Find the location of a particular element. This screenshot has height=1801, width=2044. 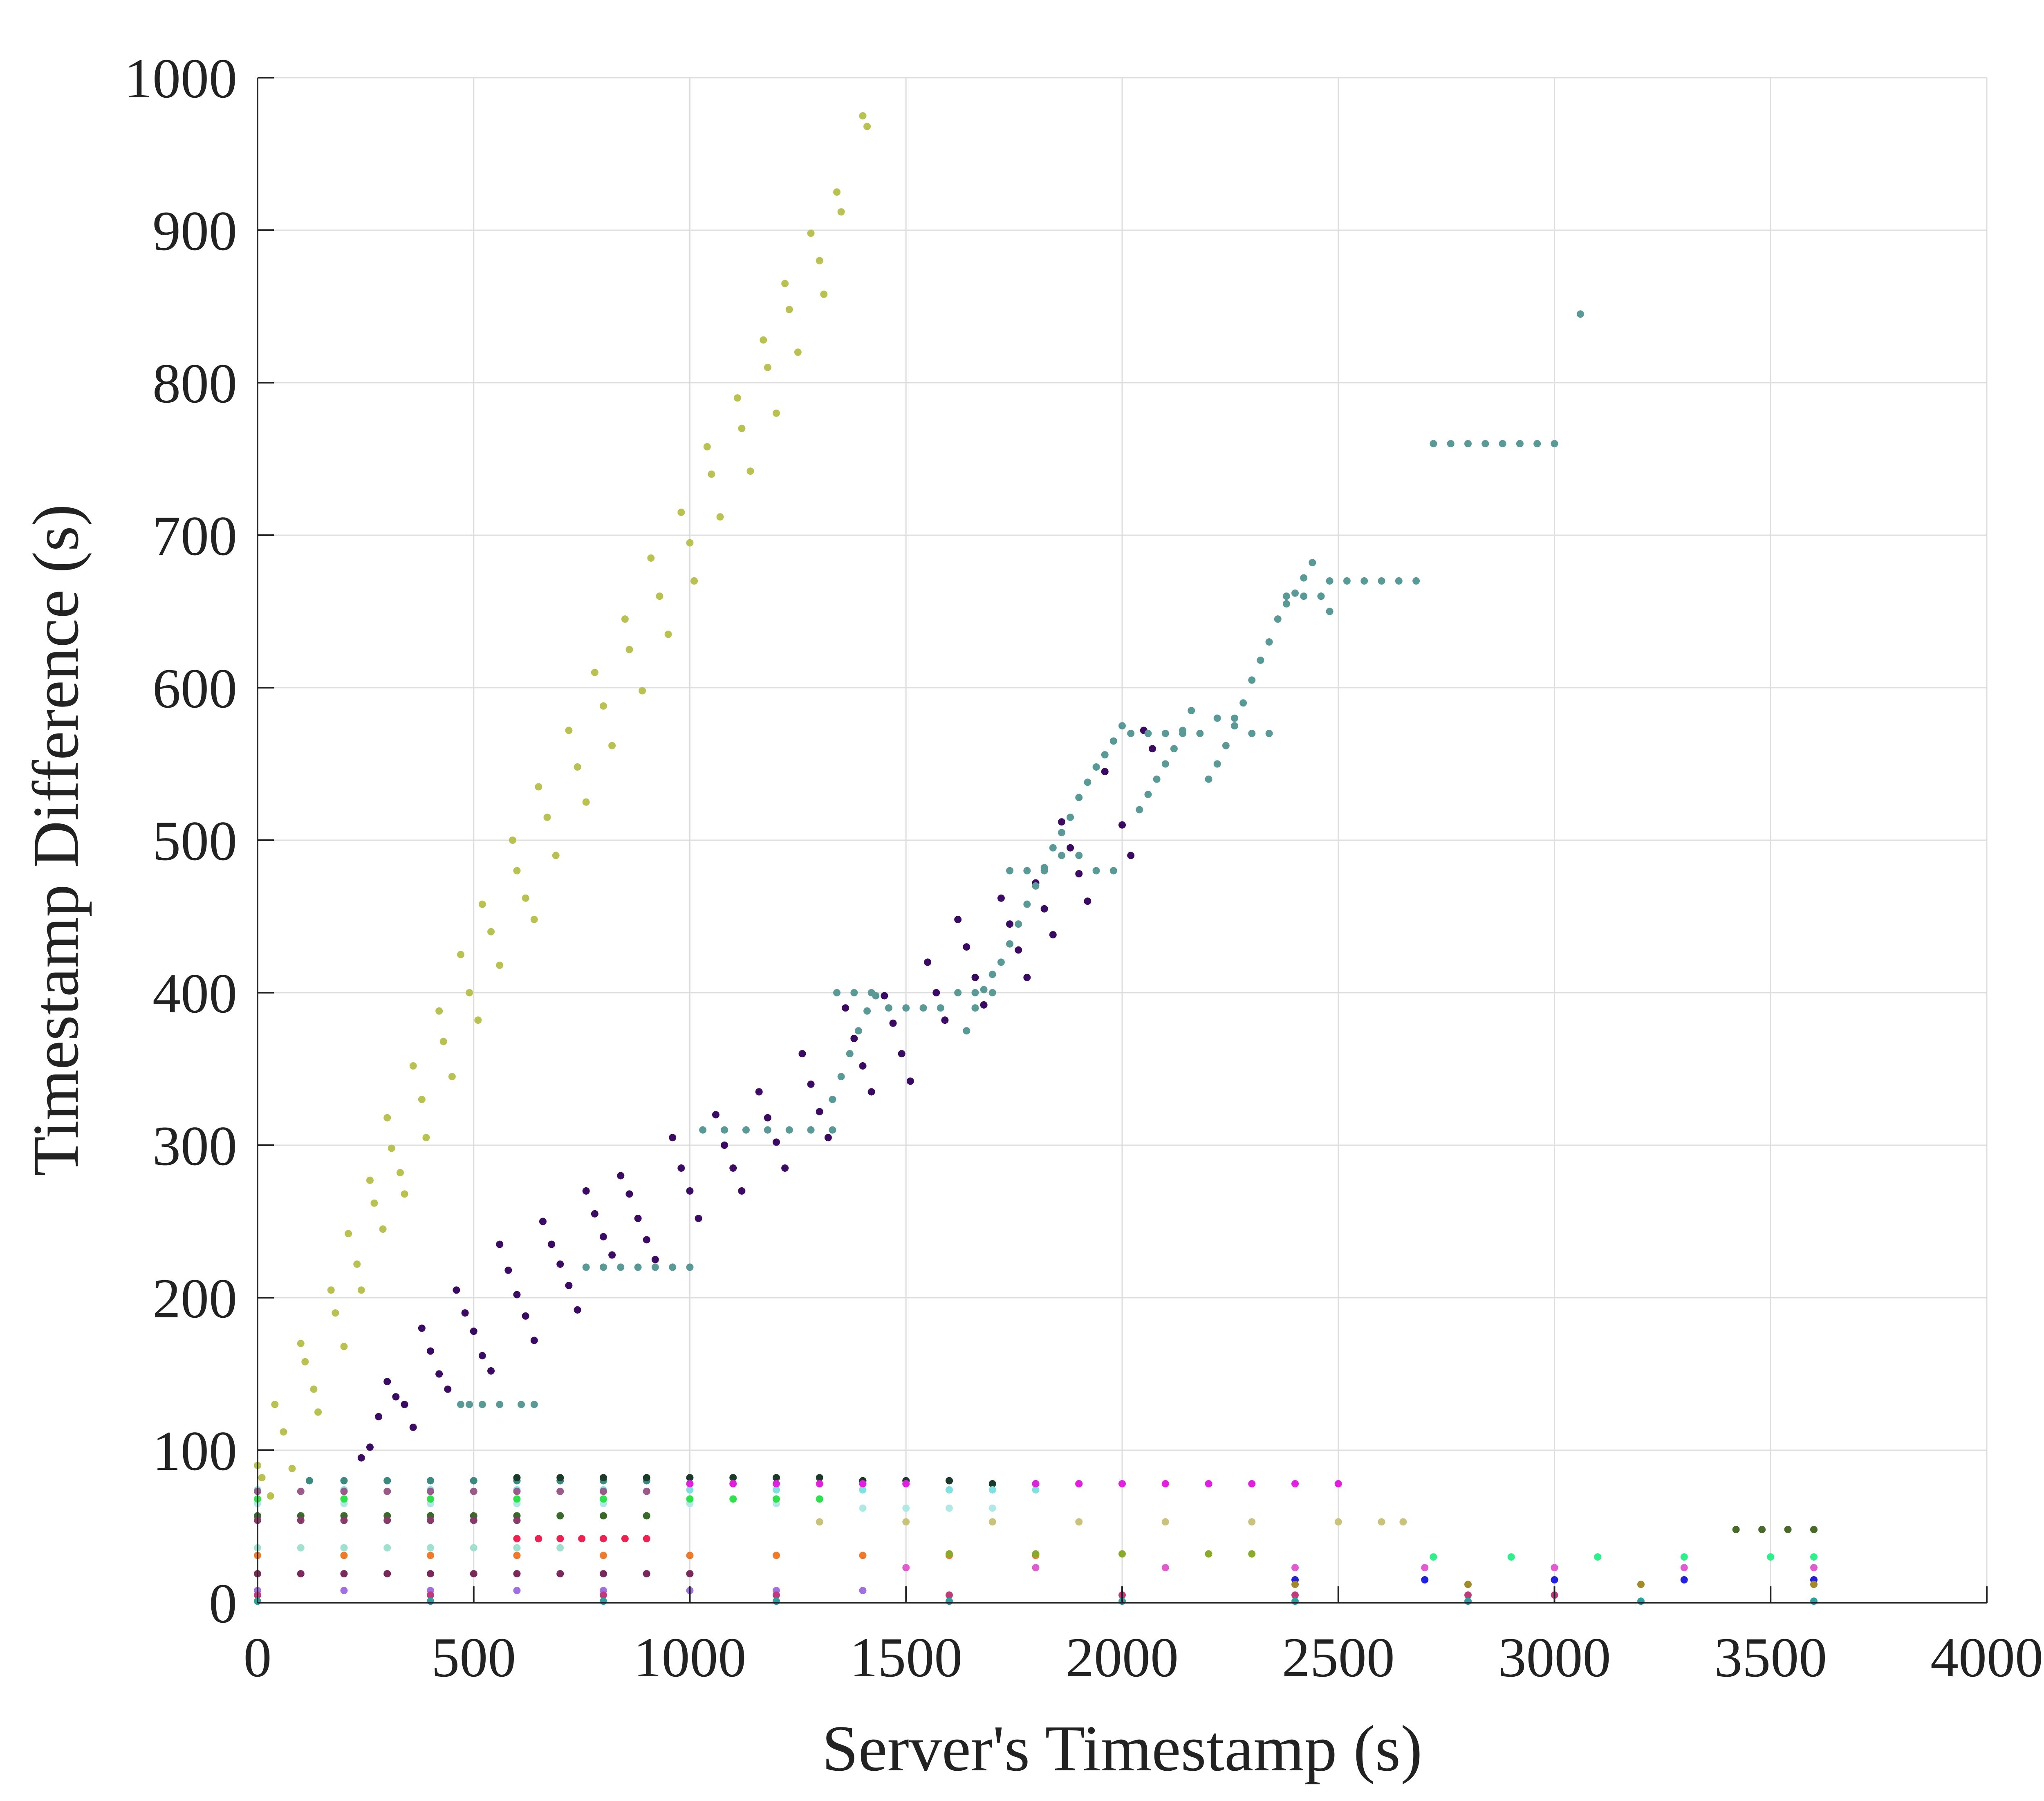

y-tick-label: 0 is located at coordinates (223, 1604).